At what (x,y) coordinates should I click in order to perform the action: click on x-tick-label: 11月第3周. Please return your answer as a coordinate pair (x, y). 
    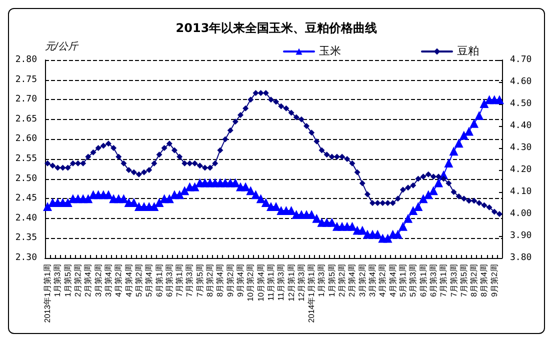
    Looking at the image, I should click on (281, 282).